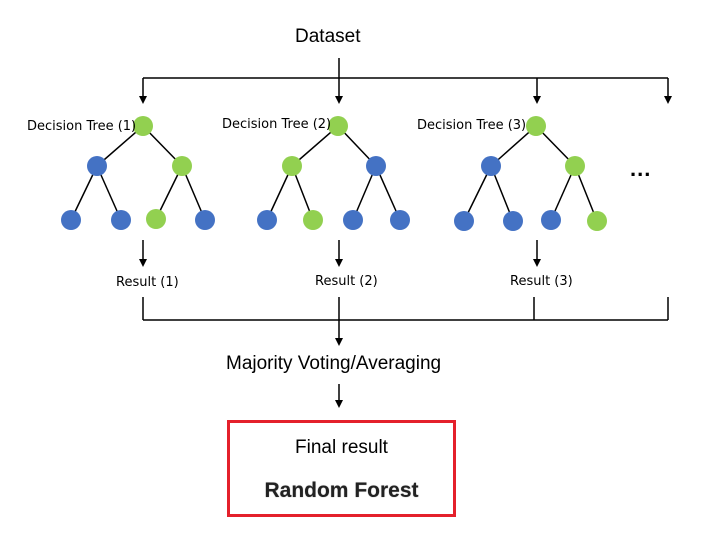 The height and width of the screenshot is (540, 723). Describe the element at coordinates (341, 490) in the screenshot. I see `random-forest-label: Random Forest` at that location.